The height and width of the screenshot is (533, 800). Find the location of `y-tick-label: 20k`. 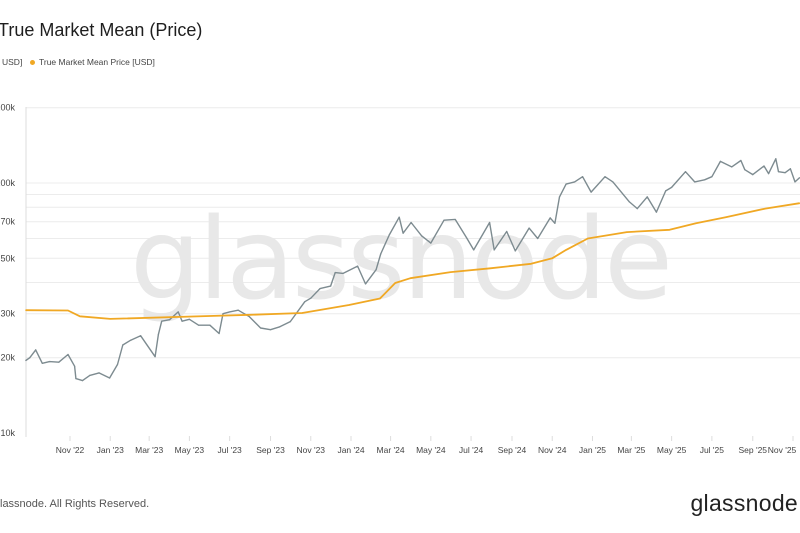

y-tick-label: 20k is located at coordinates (7, 358).